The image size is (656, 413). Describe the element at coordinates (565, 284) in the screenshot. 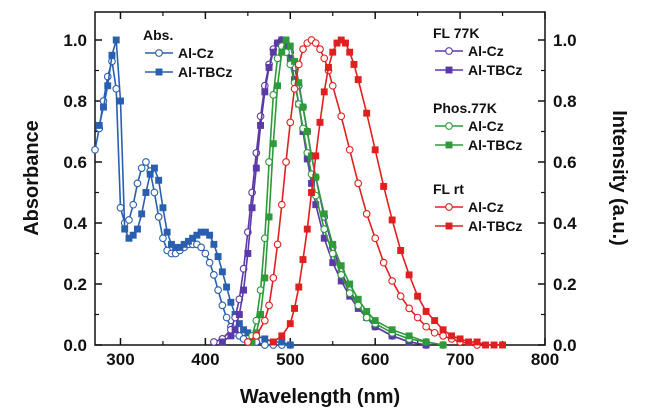

I see `y-right-tick-label: 0.2` at that location.